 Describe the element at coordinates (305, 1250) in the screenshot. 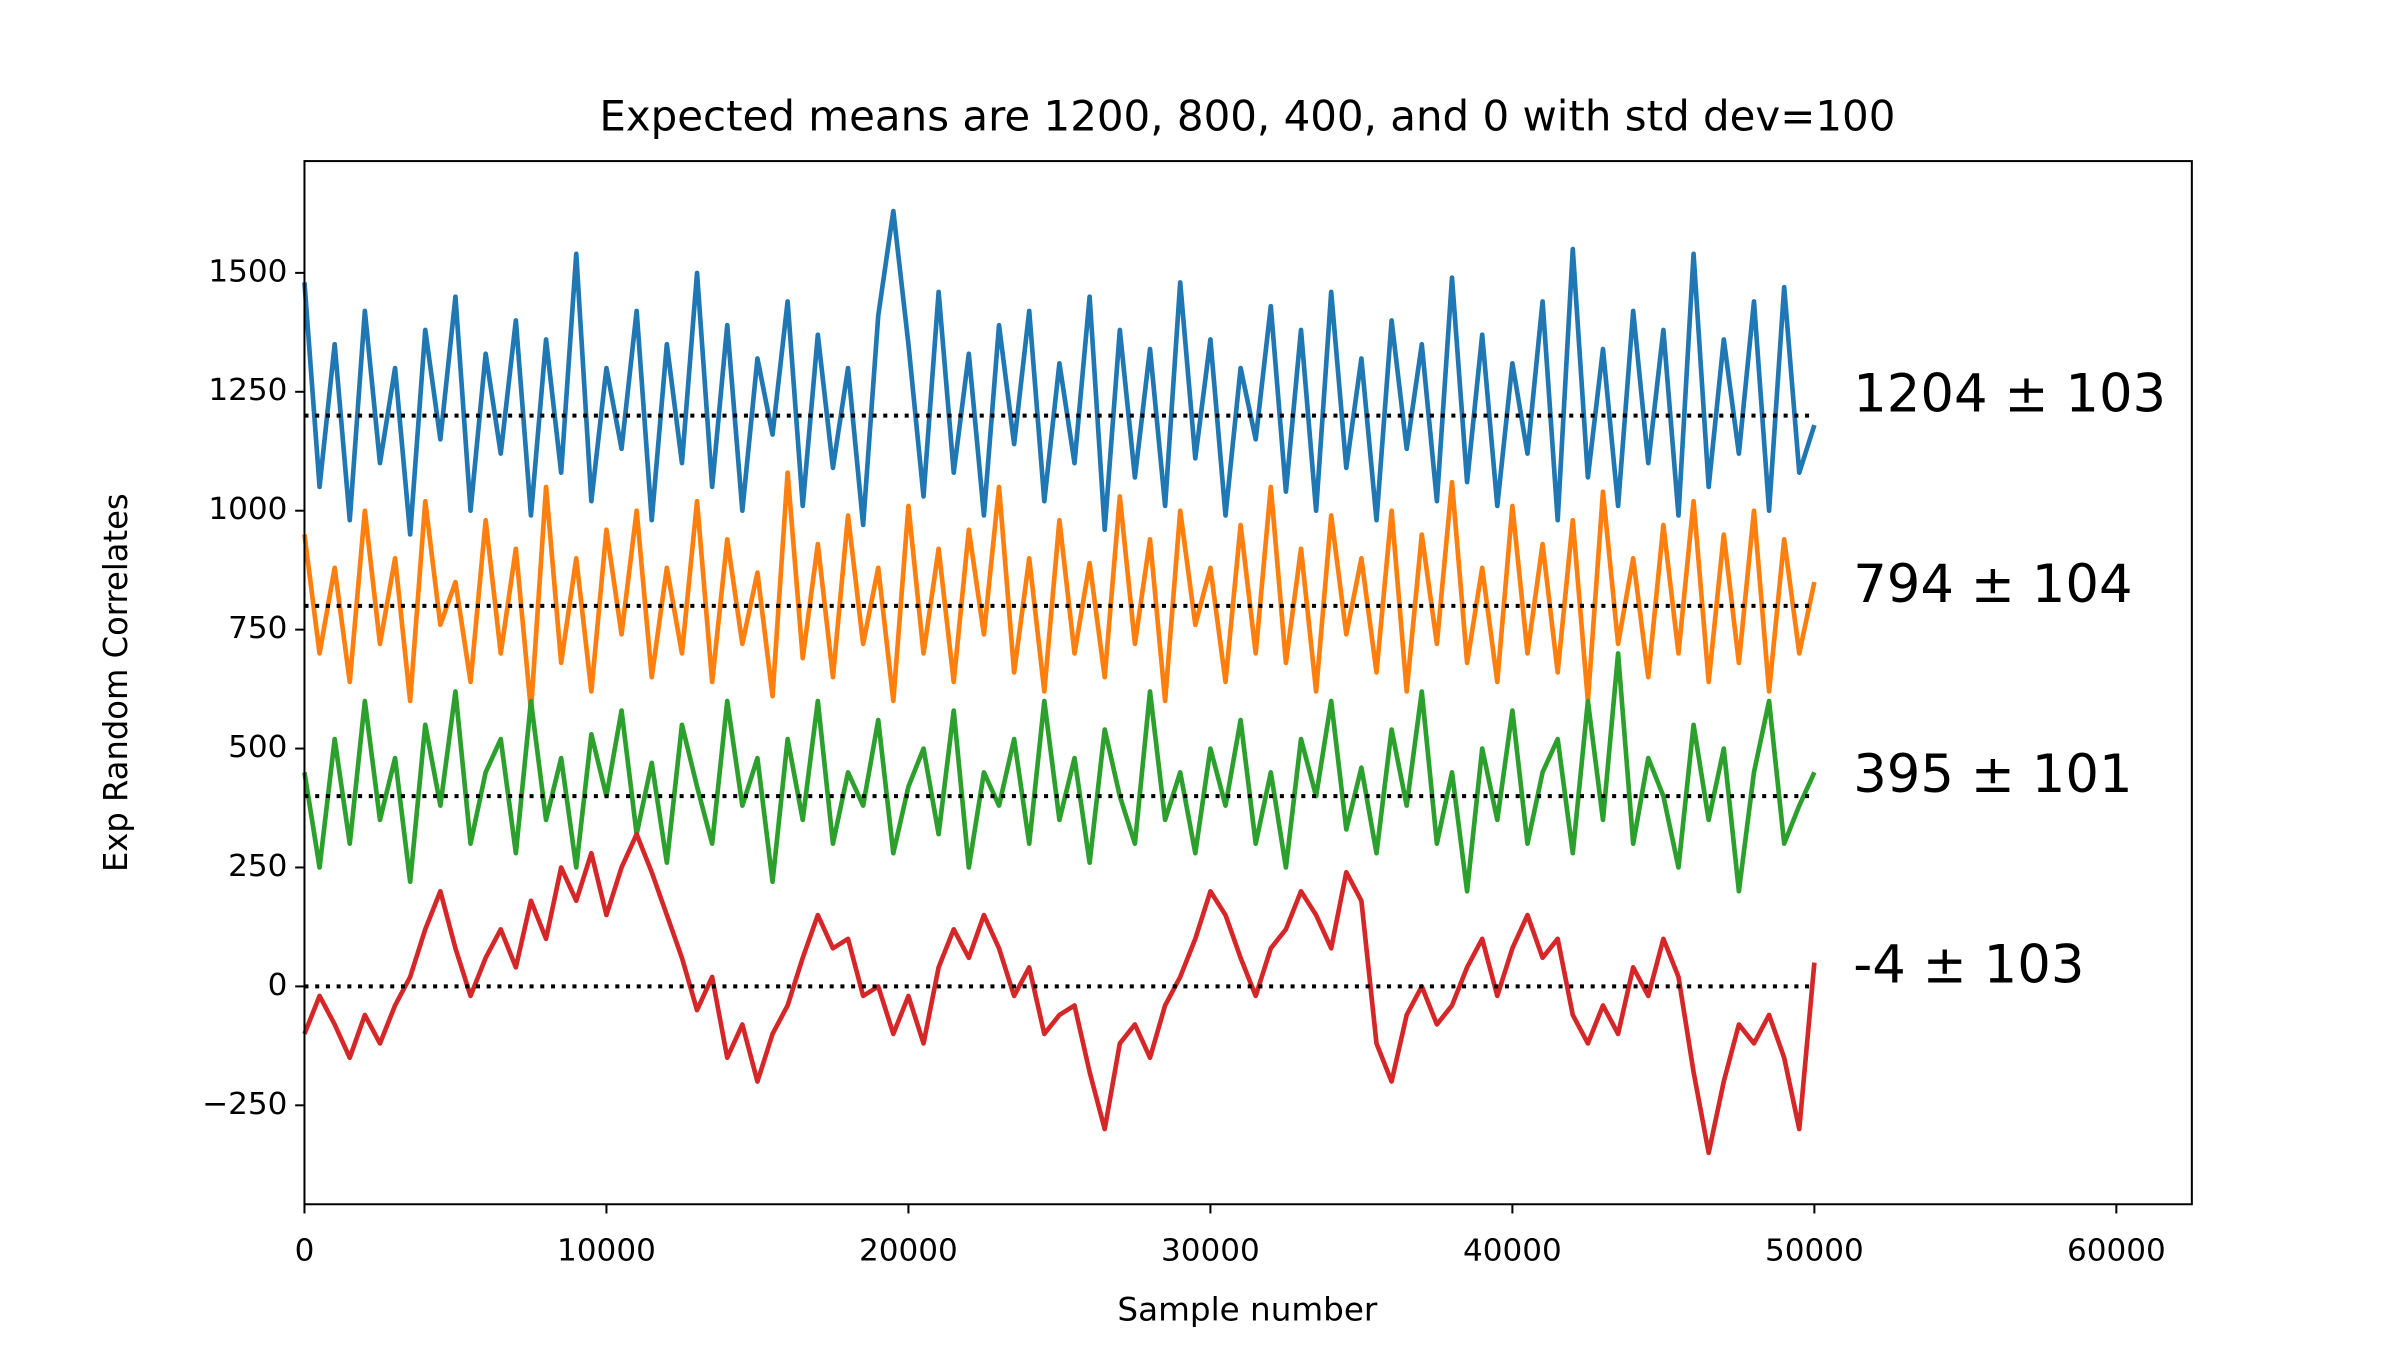

I see `x-tick-label: 0` at that location.